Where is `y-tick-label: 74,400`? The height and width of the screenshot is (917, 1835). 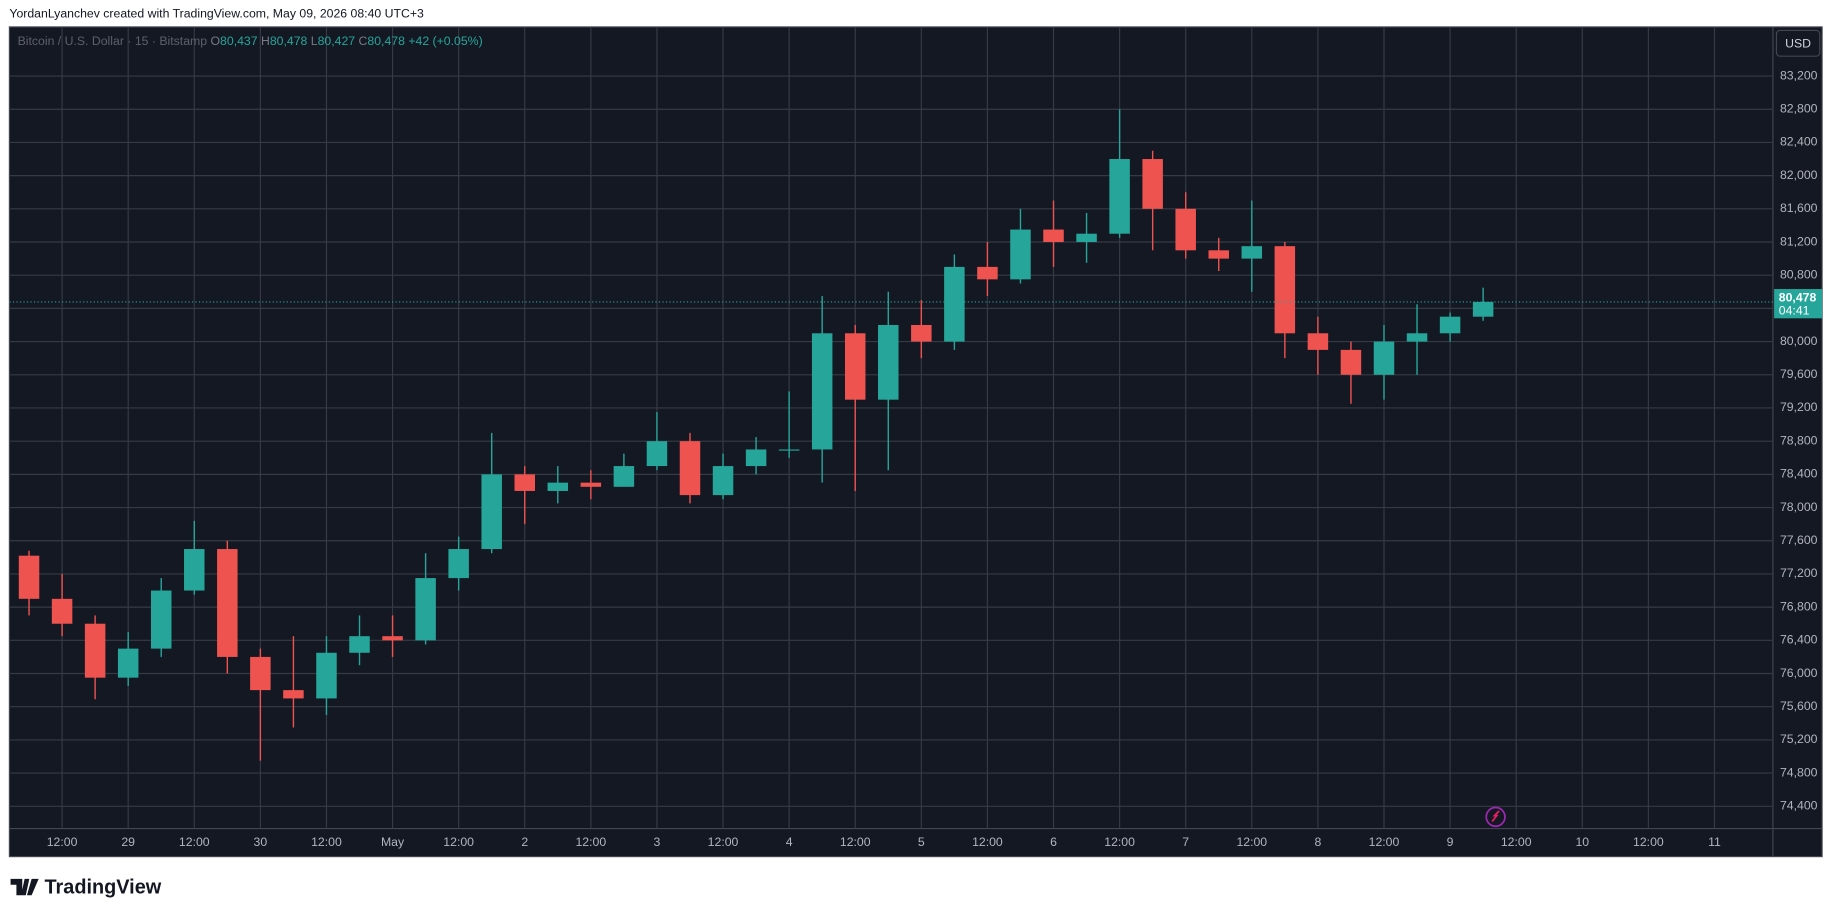
y-tick-label: 74,400 is located at coordinates (1799, 806).